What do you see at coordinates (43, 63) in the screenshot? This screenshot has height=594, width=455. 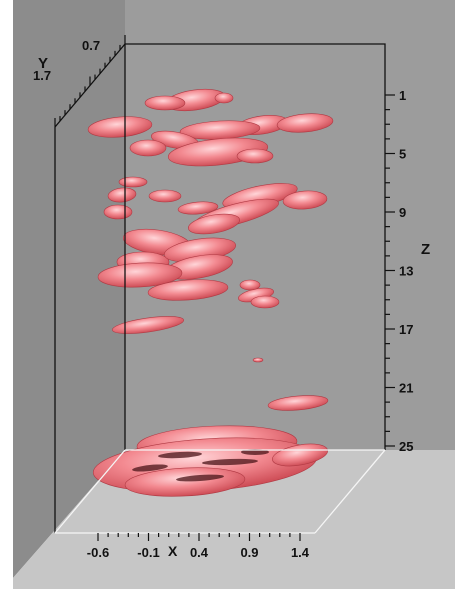 I see `y-axis-label: Y` at bounding box center [43, 63].